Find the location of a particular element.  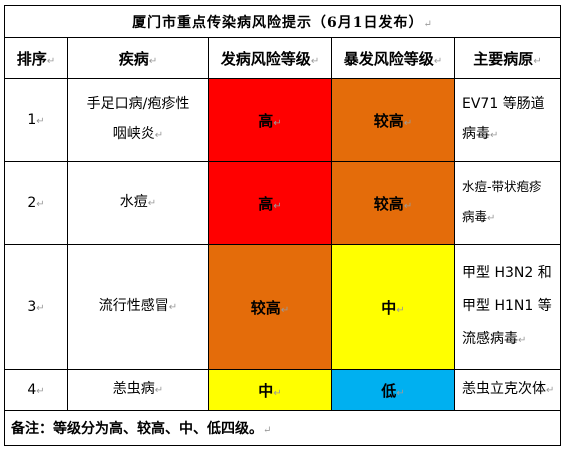

pathogen-cell: 甲型 H3N2 和甲型 H1N1 等流感病毒↵ is located at coordinates (507, 307).